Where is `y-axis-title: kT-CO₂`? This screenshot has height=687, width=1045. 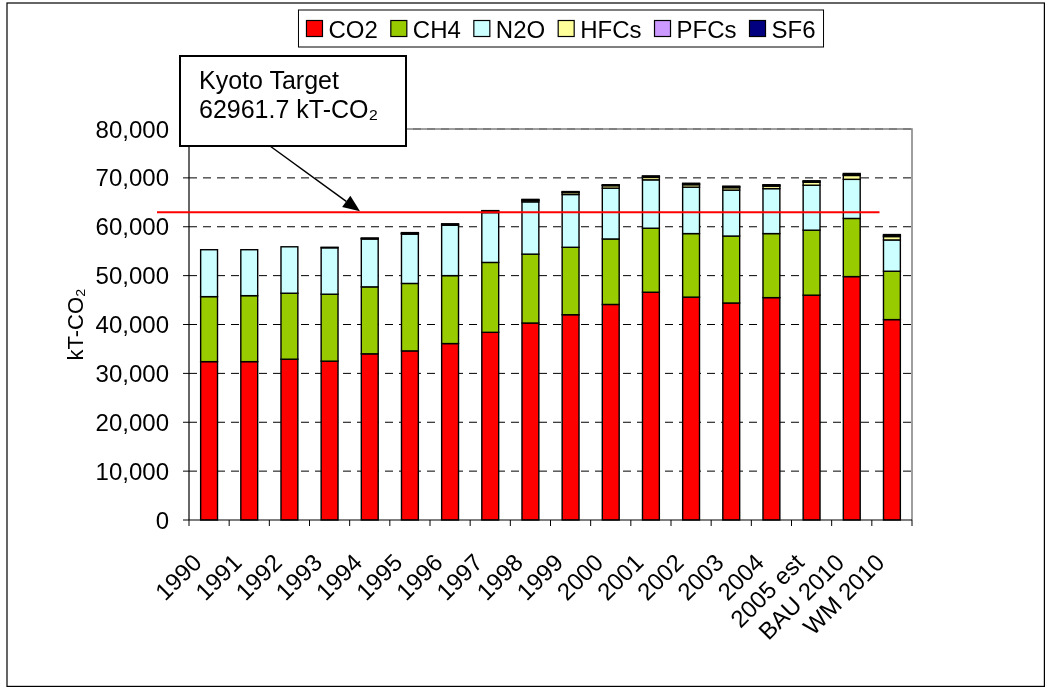 y-axis-title: kT-CO₂ is located at coordinates (75, 324).